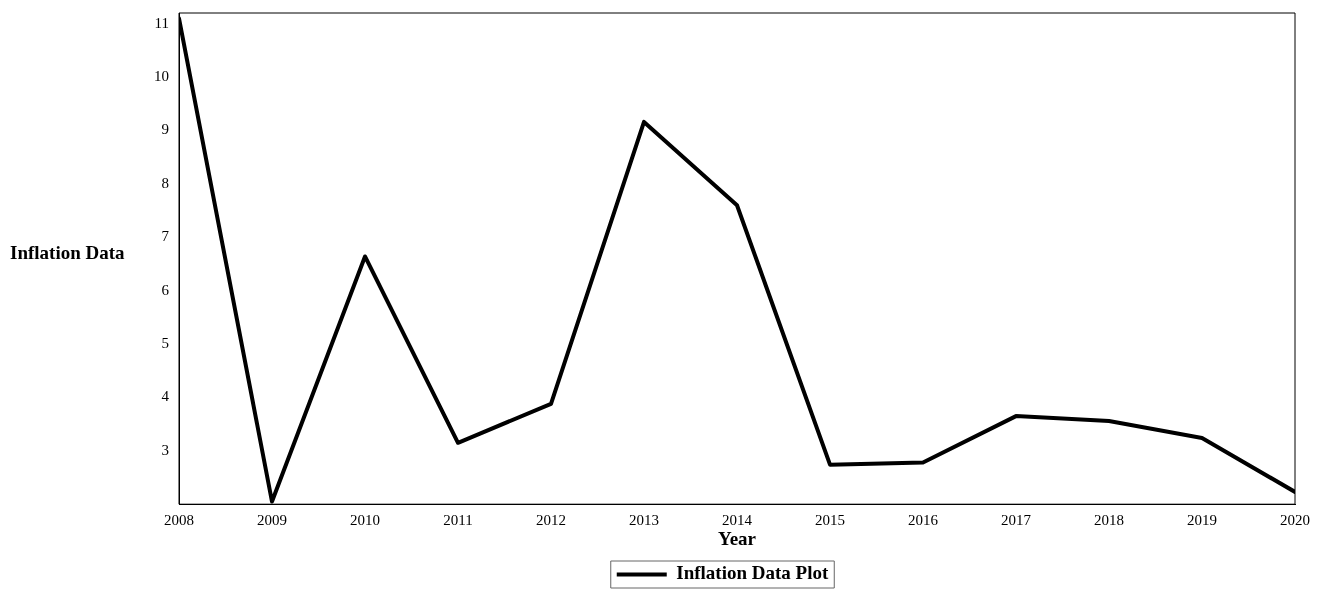 The width and height of the screenshot is (1320, 598). Describe the element at coordinates (923, 520) in the screenshot. I see `x-tick-label: 2016` at that location.